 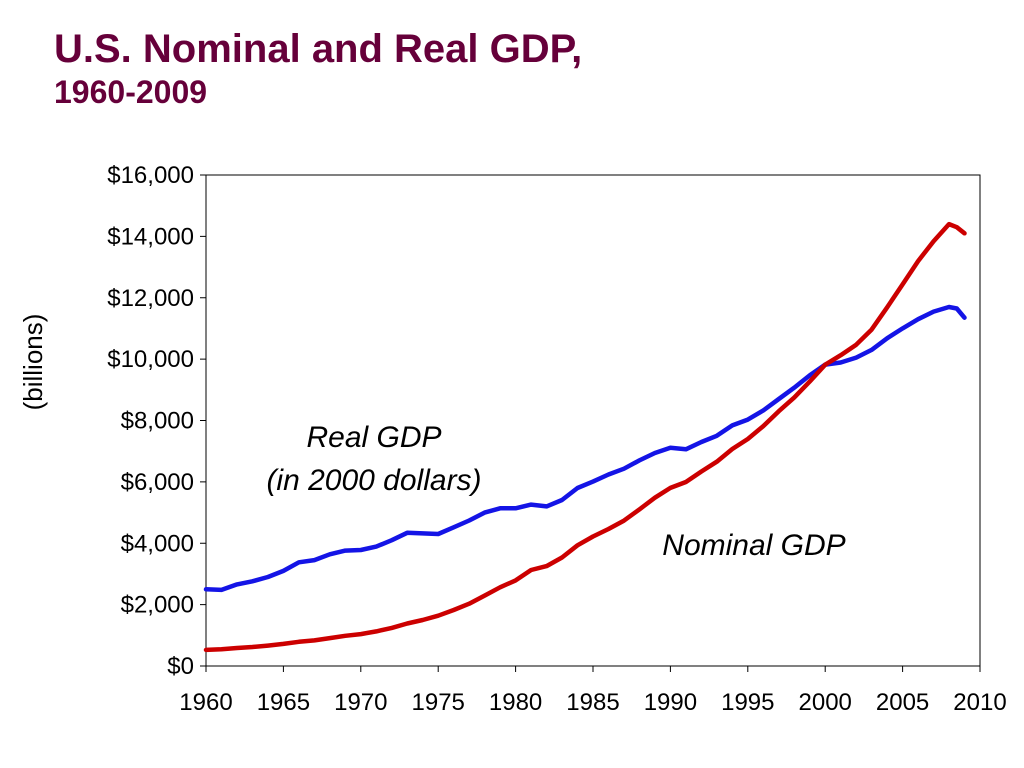 I want to click on y-tick-label: $4,000, so click(x=157, y=543).